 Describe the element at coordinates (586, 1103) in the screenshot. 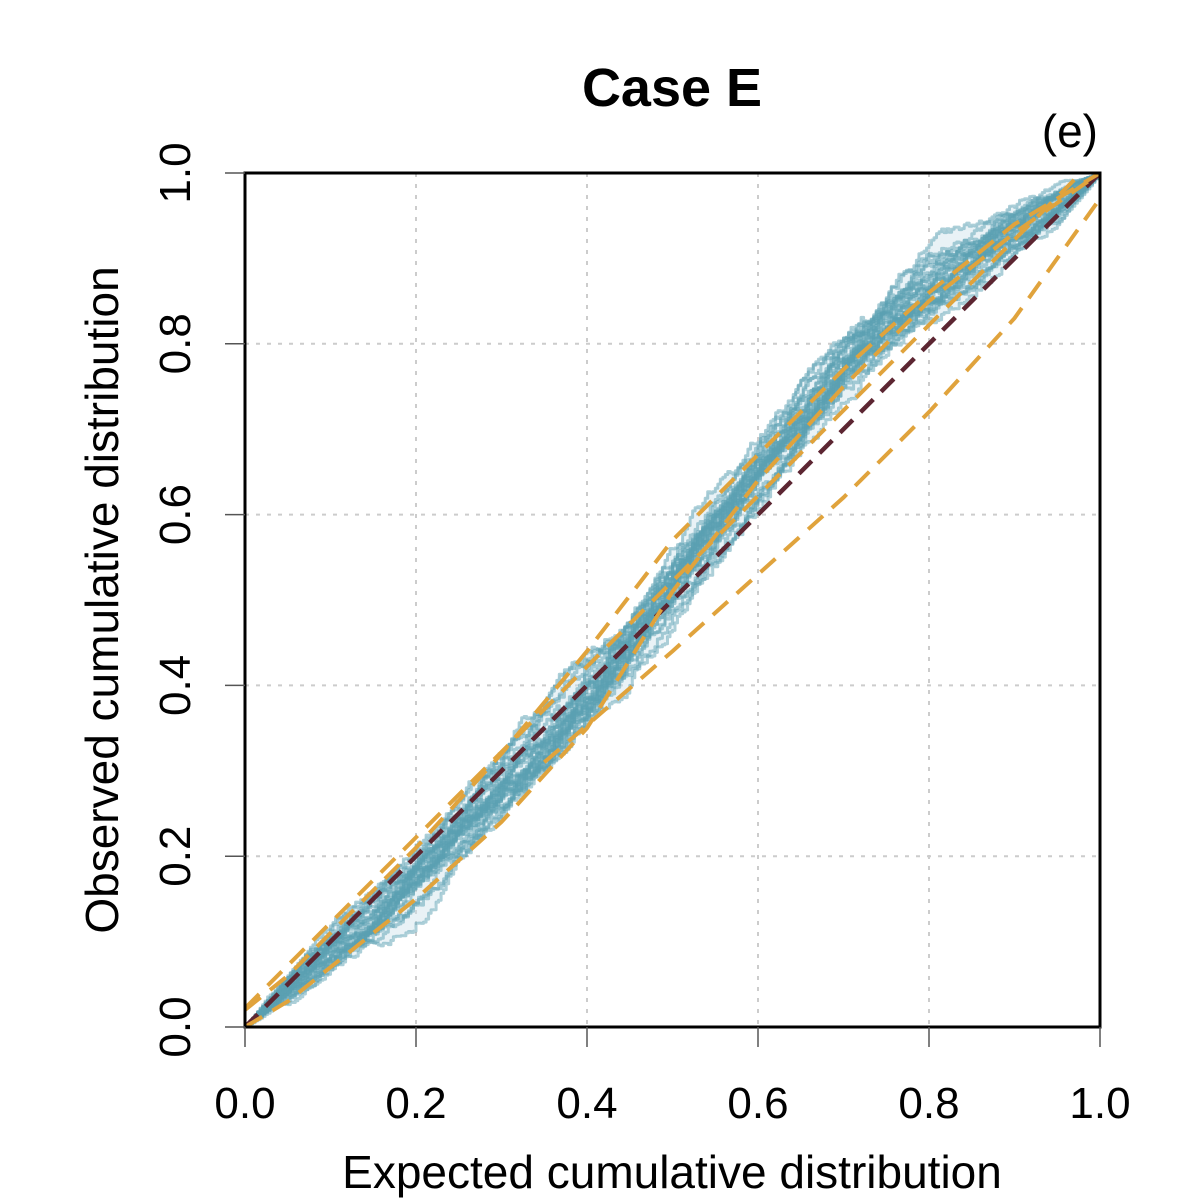

I see `x-tick-label: 0.4` at that location.